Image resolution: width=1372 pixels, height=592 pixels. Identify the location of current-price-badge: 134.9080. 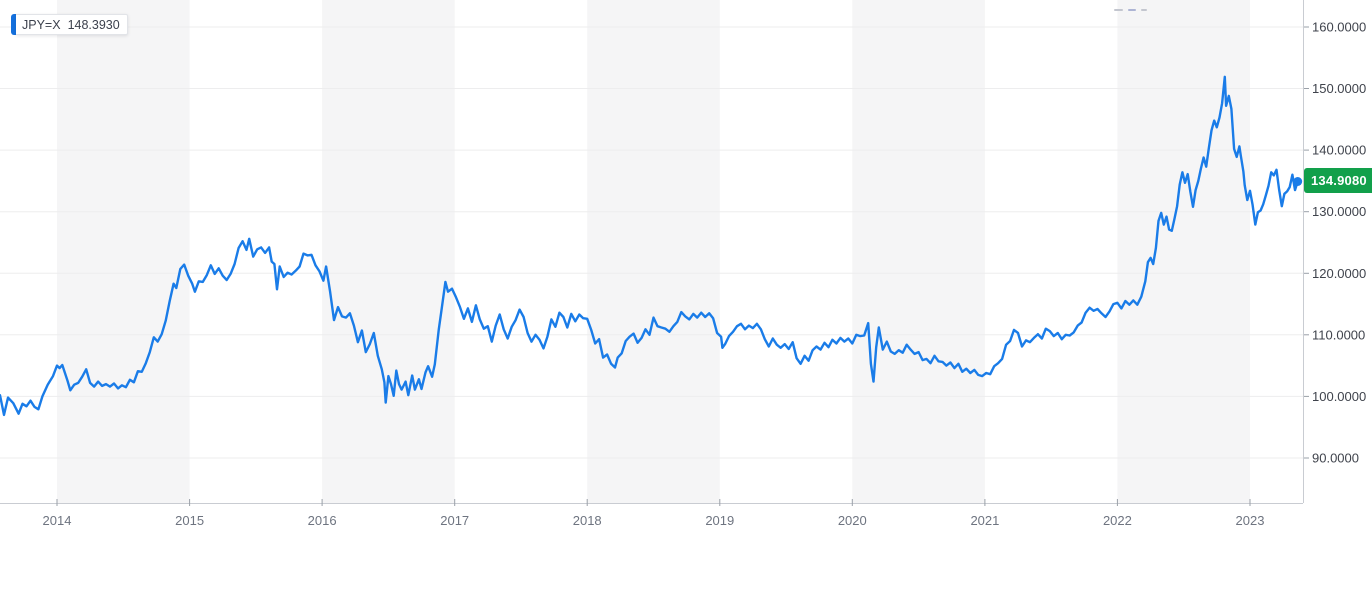
(1338, 181).